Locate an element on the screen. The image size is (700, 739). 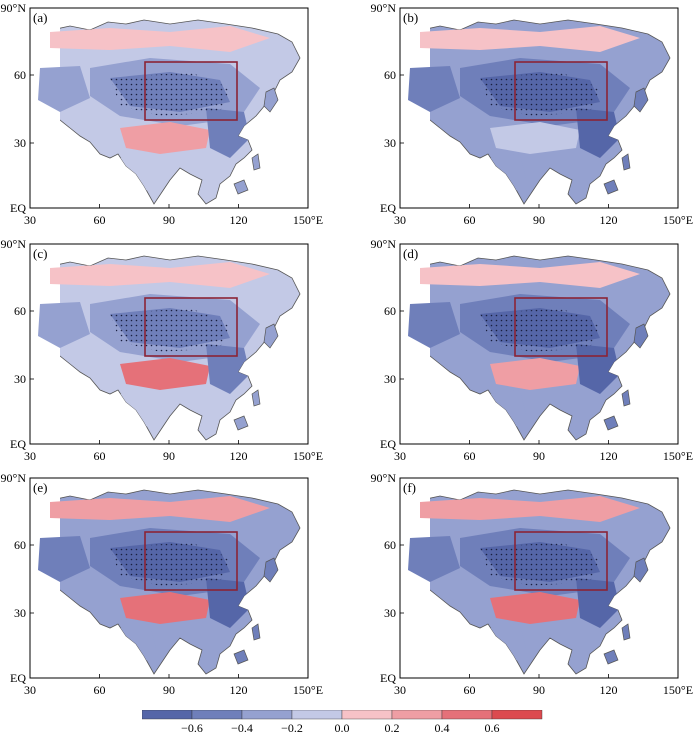
map-panel-b: (b) 90°N 60 30 EQ 30 60 90 120 150°E is located at coordinates (535, 116).